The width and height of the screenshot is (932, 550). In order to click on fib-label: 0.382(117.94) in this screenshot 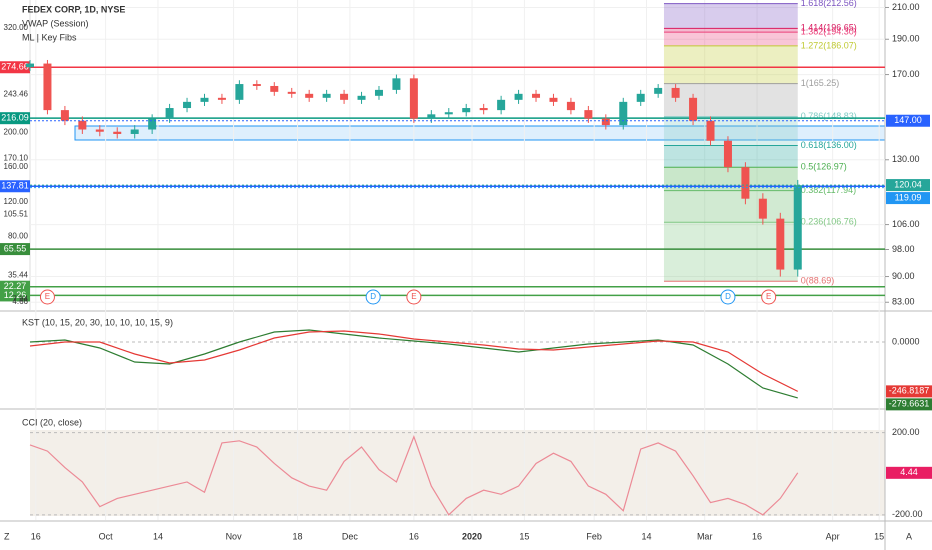, I will do `click(828, 190)`.